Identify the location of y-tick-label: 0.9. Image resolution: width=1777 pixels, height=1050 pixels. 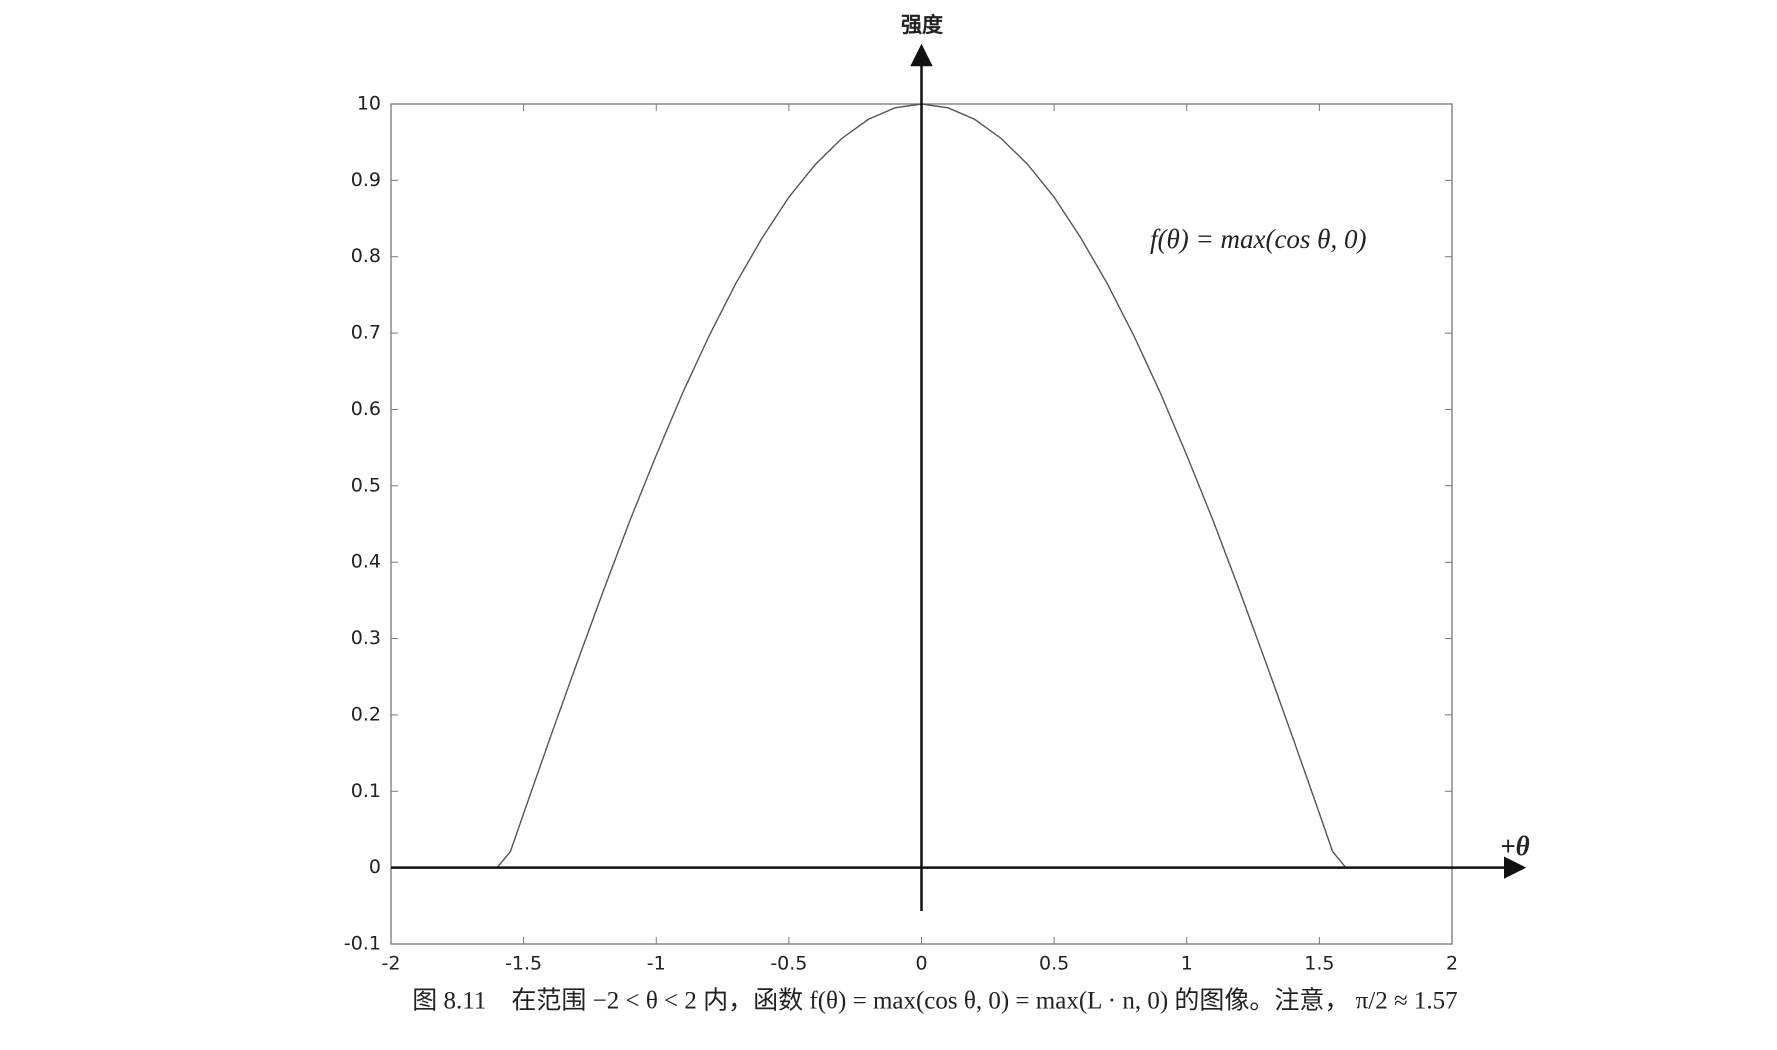
(366, 180).